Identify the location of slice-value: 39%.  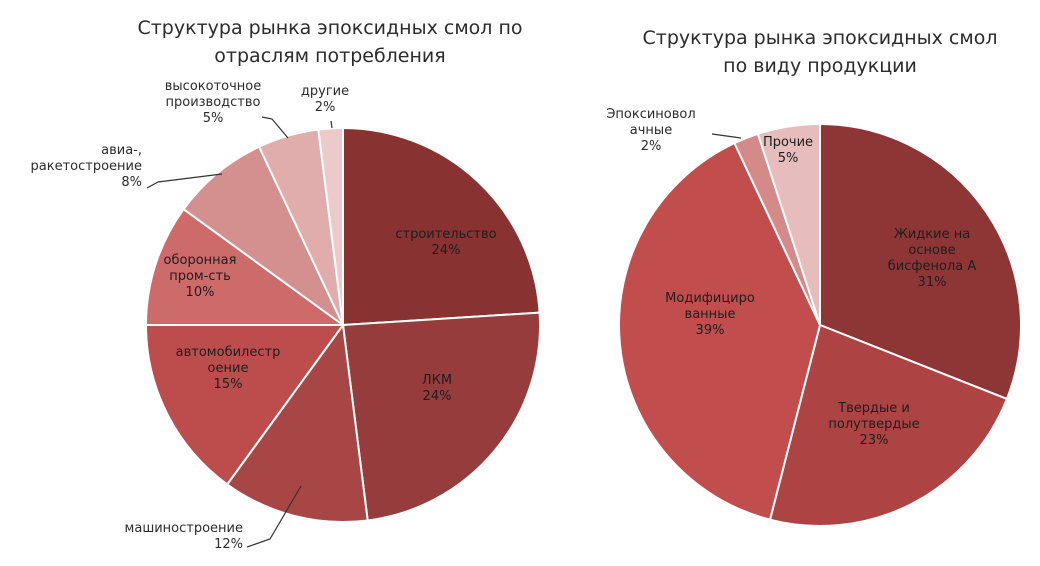
(710, 330).